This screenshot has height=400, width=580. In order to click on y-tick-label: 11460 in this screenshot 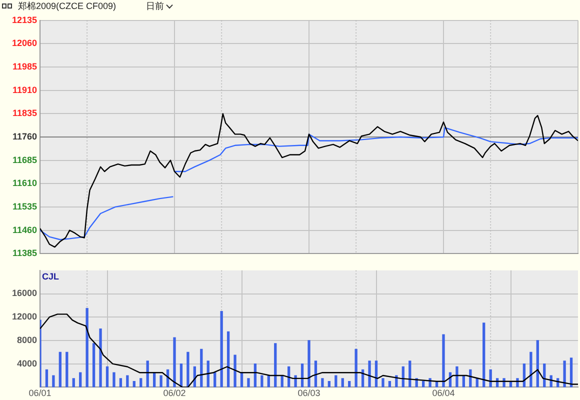, I will do `click(24, 229)`.